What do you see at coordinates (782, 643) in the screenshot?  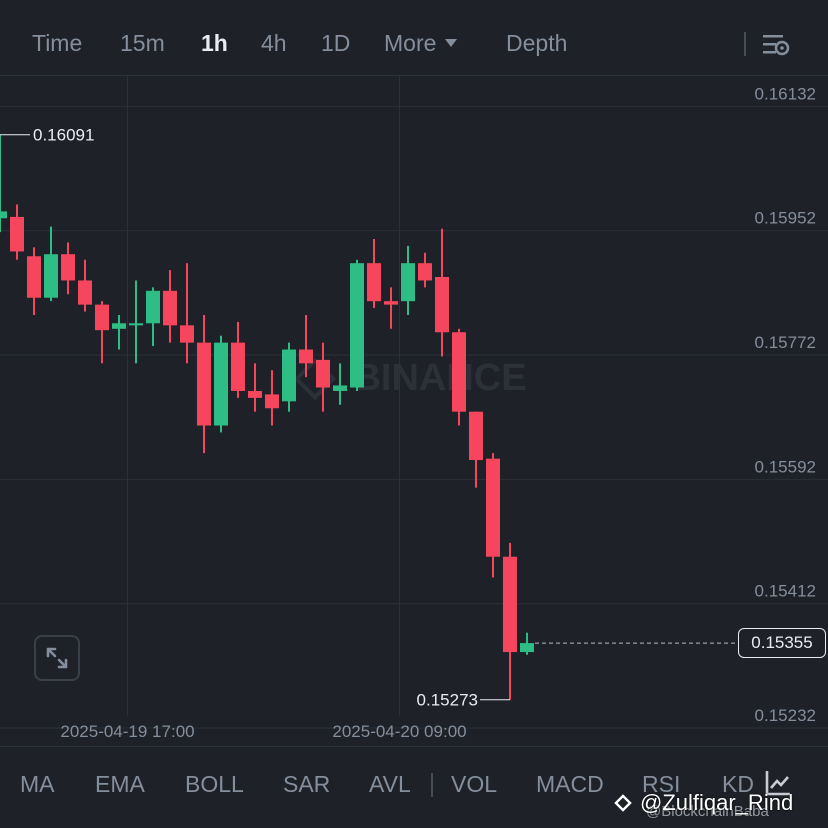 I see `current-price-tag: 0.15355` at bounding box center [782, 643].